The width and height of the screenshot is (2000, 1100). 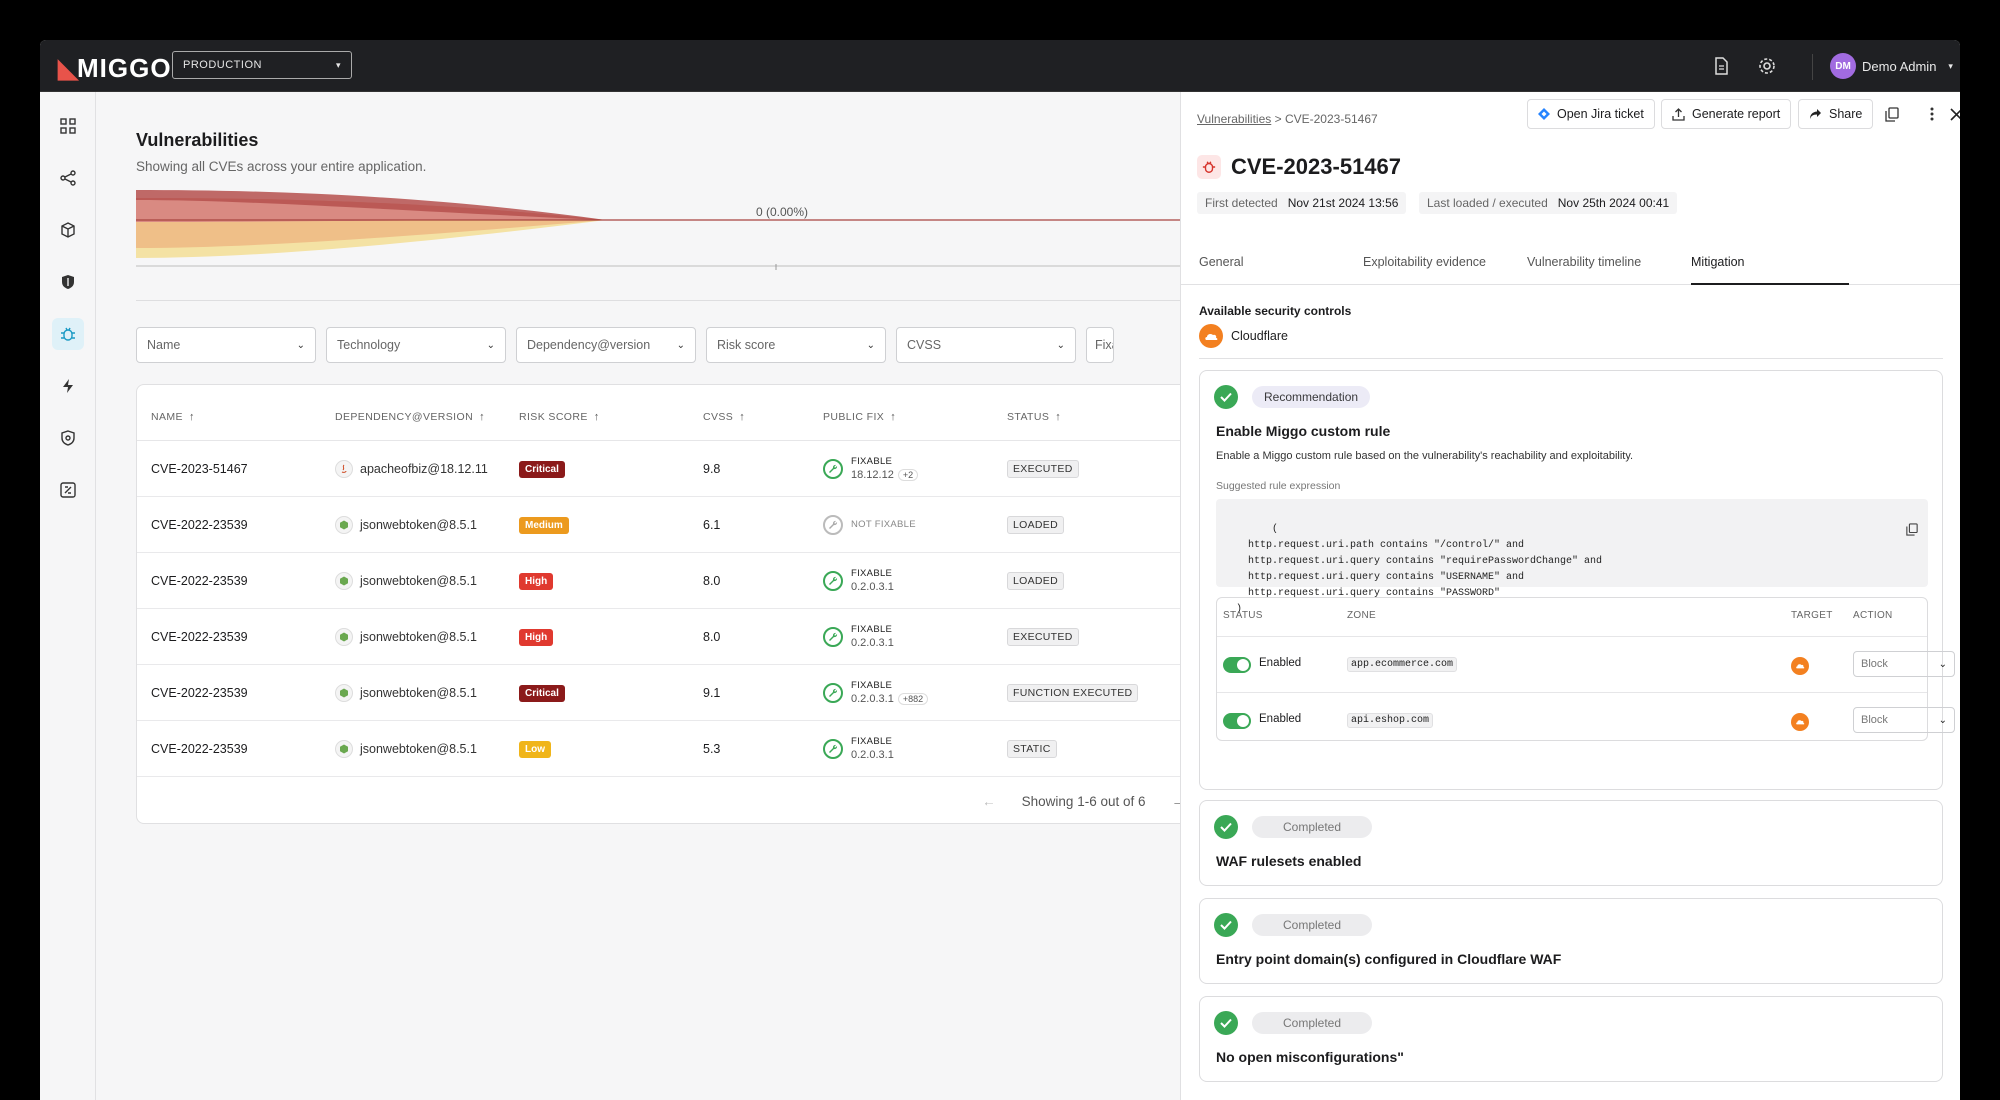 What do you see at coordinates (68, 386) in the screenshot?
I see `sidebar-lightning-icon` at bounding box center [68, 386].